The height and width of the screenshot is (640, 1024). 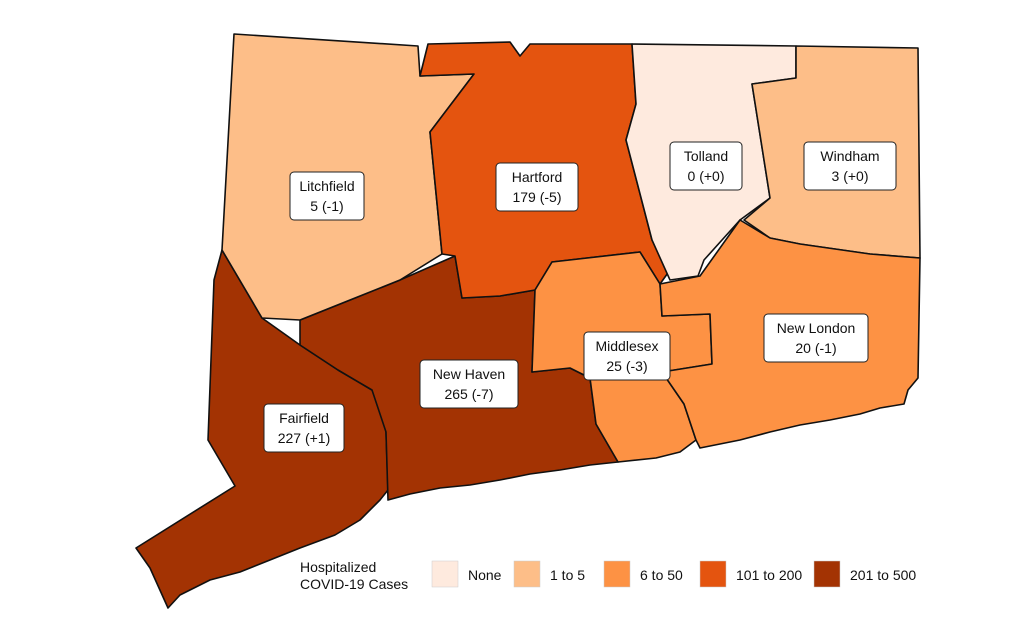 I want to click on county-value: 20 (-1), so click(x=815, y=348).